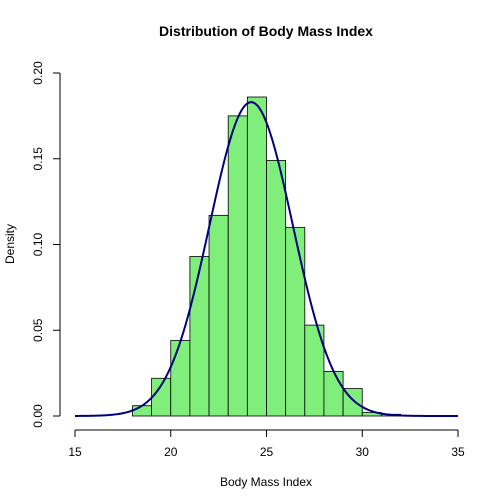 This screenshot has width=504, height=504. Describe the element at coordinates (267, 452) in the screenshot. I see `x-tick-label: 25` at that location.